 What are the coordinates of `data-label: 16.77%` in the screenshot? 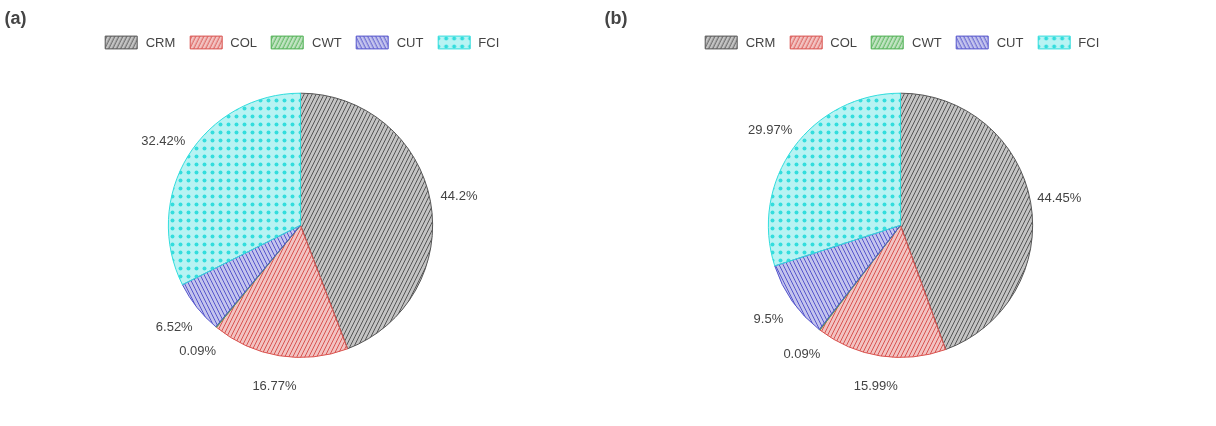 It's located at (274, 385).